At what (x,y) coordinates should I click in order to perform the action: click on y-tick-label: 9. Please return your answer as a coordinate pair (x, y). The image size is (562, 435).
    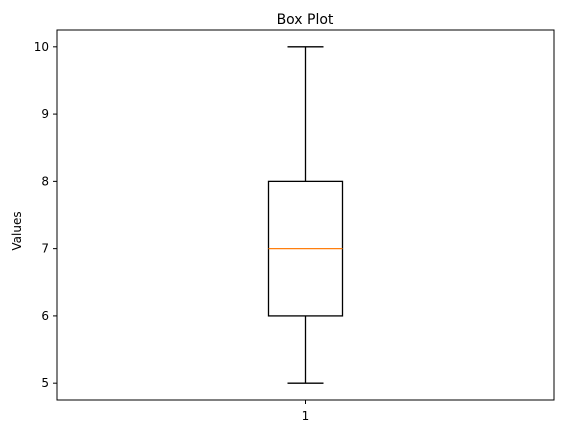
    Looking at the image, I should click on (45, 114).